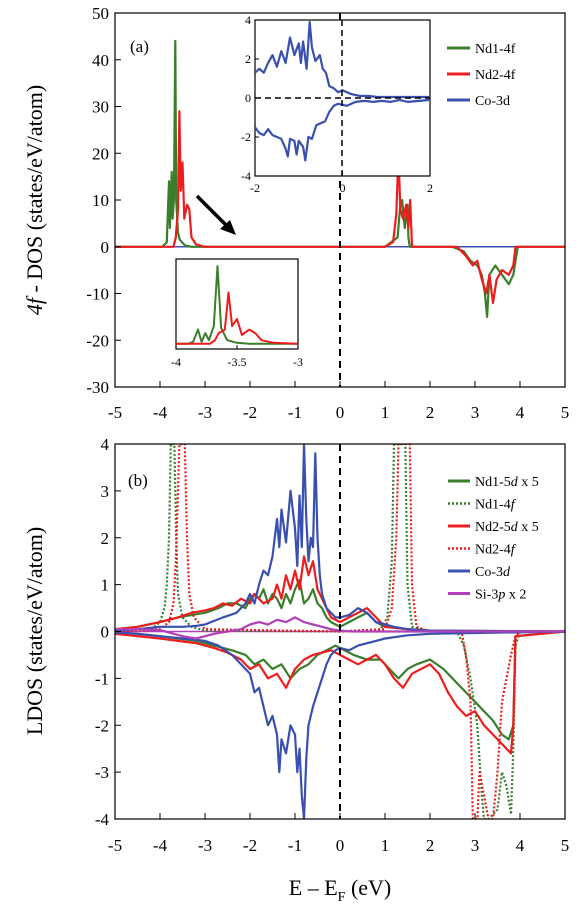 This screenshot has width=587, height=914. I want to click on panel-b-xtick-label: -5, so click(115, 845).